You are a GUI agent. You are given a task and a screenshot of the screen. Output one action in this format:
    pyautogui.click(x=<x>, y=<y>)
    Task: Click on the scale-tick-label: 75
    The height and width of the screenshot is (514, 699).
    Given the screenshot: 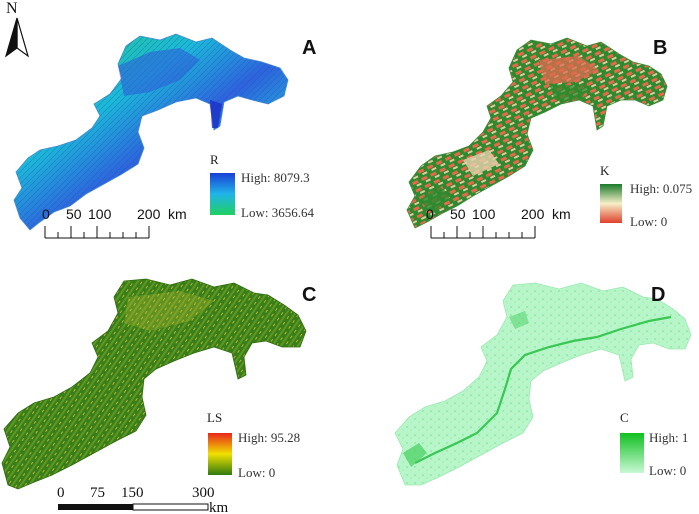 What is the action you would take?
    pyautogui.click(x=97, y=493)
    